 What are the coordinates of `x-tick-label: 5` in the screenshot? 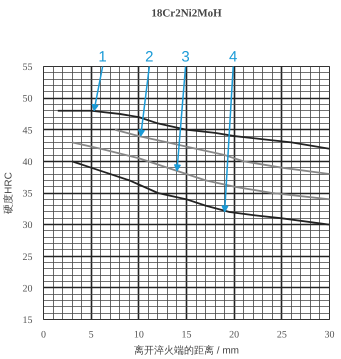 It's located at (91, 335).